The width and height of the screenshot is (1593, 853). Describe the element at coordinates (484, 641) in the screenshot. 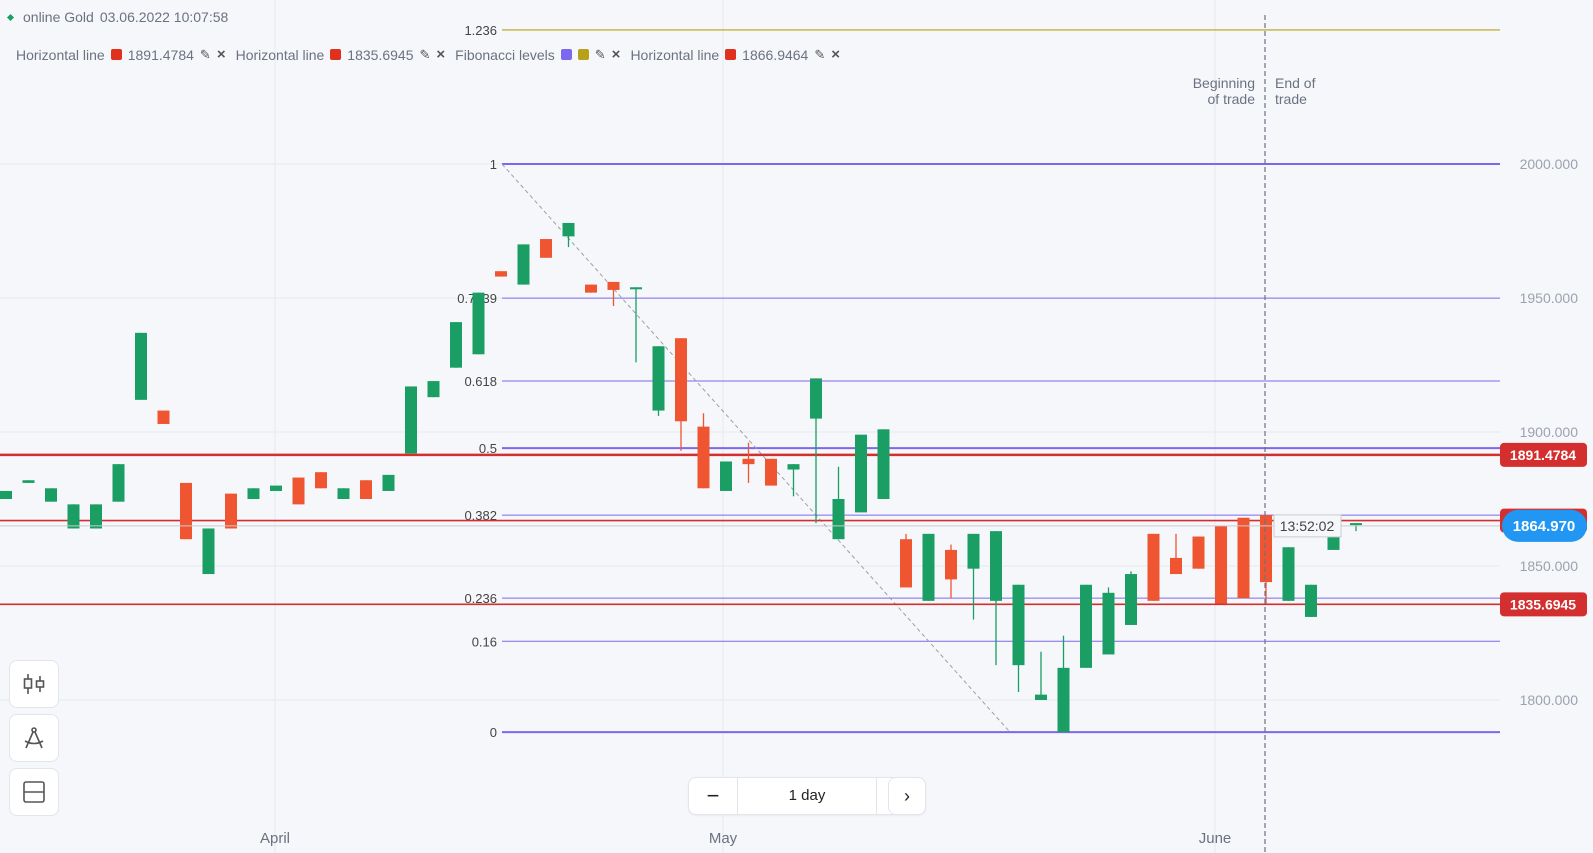

I see `fibonacci-level-label: 0.16` at that location.